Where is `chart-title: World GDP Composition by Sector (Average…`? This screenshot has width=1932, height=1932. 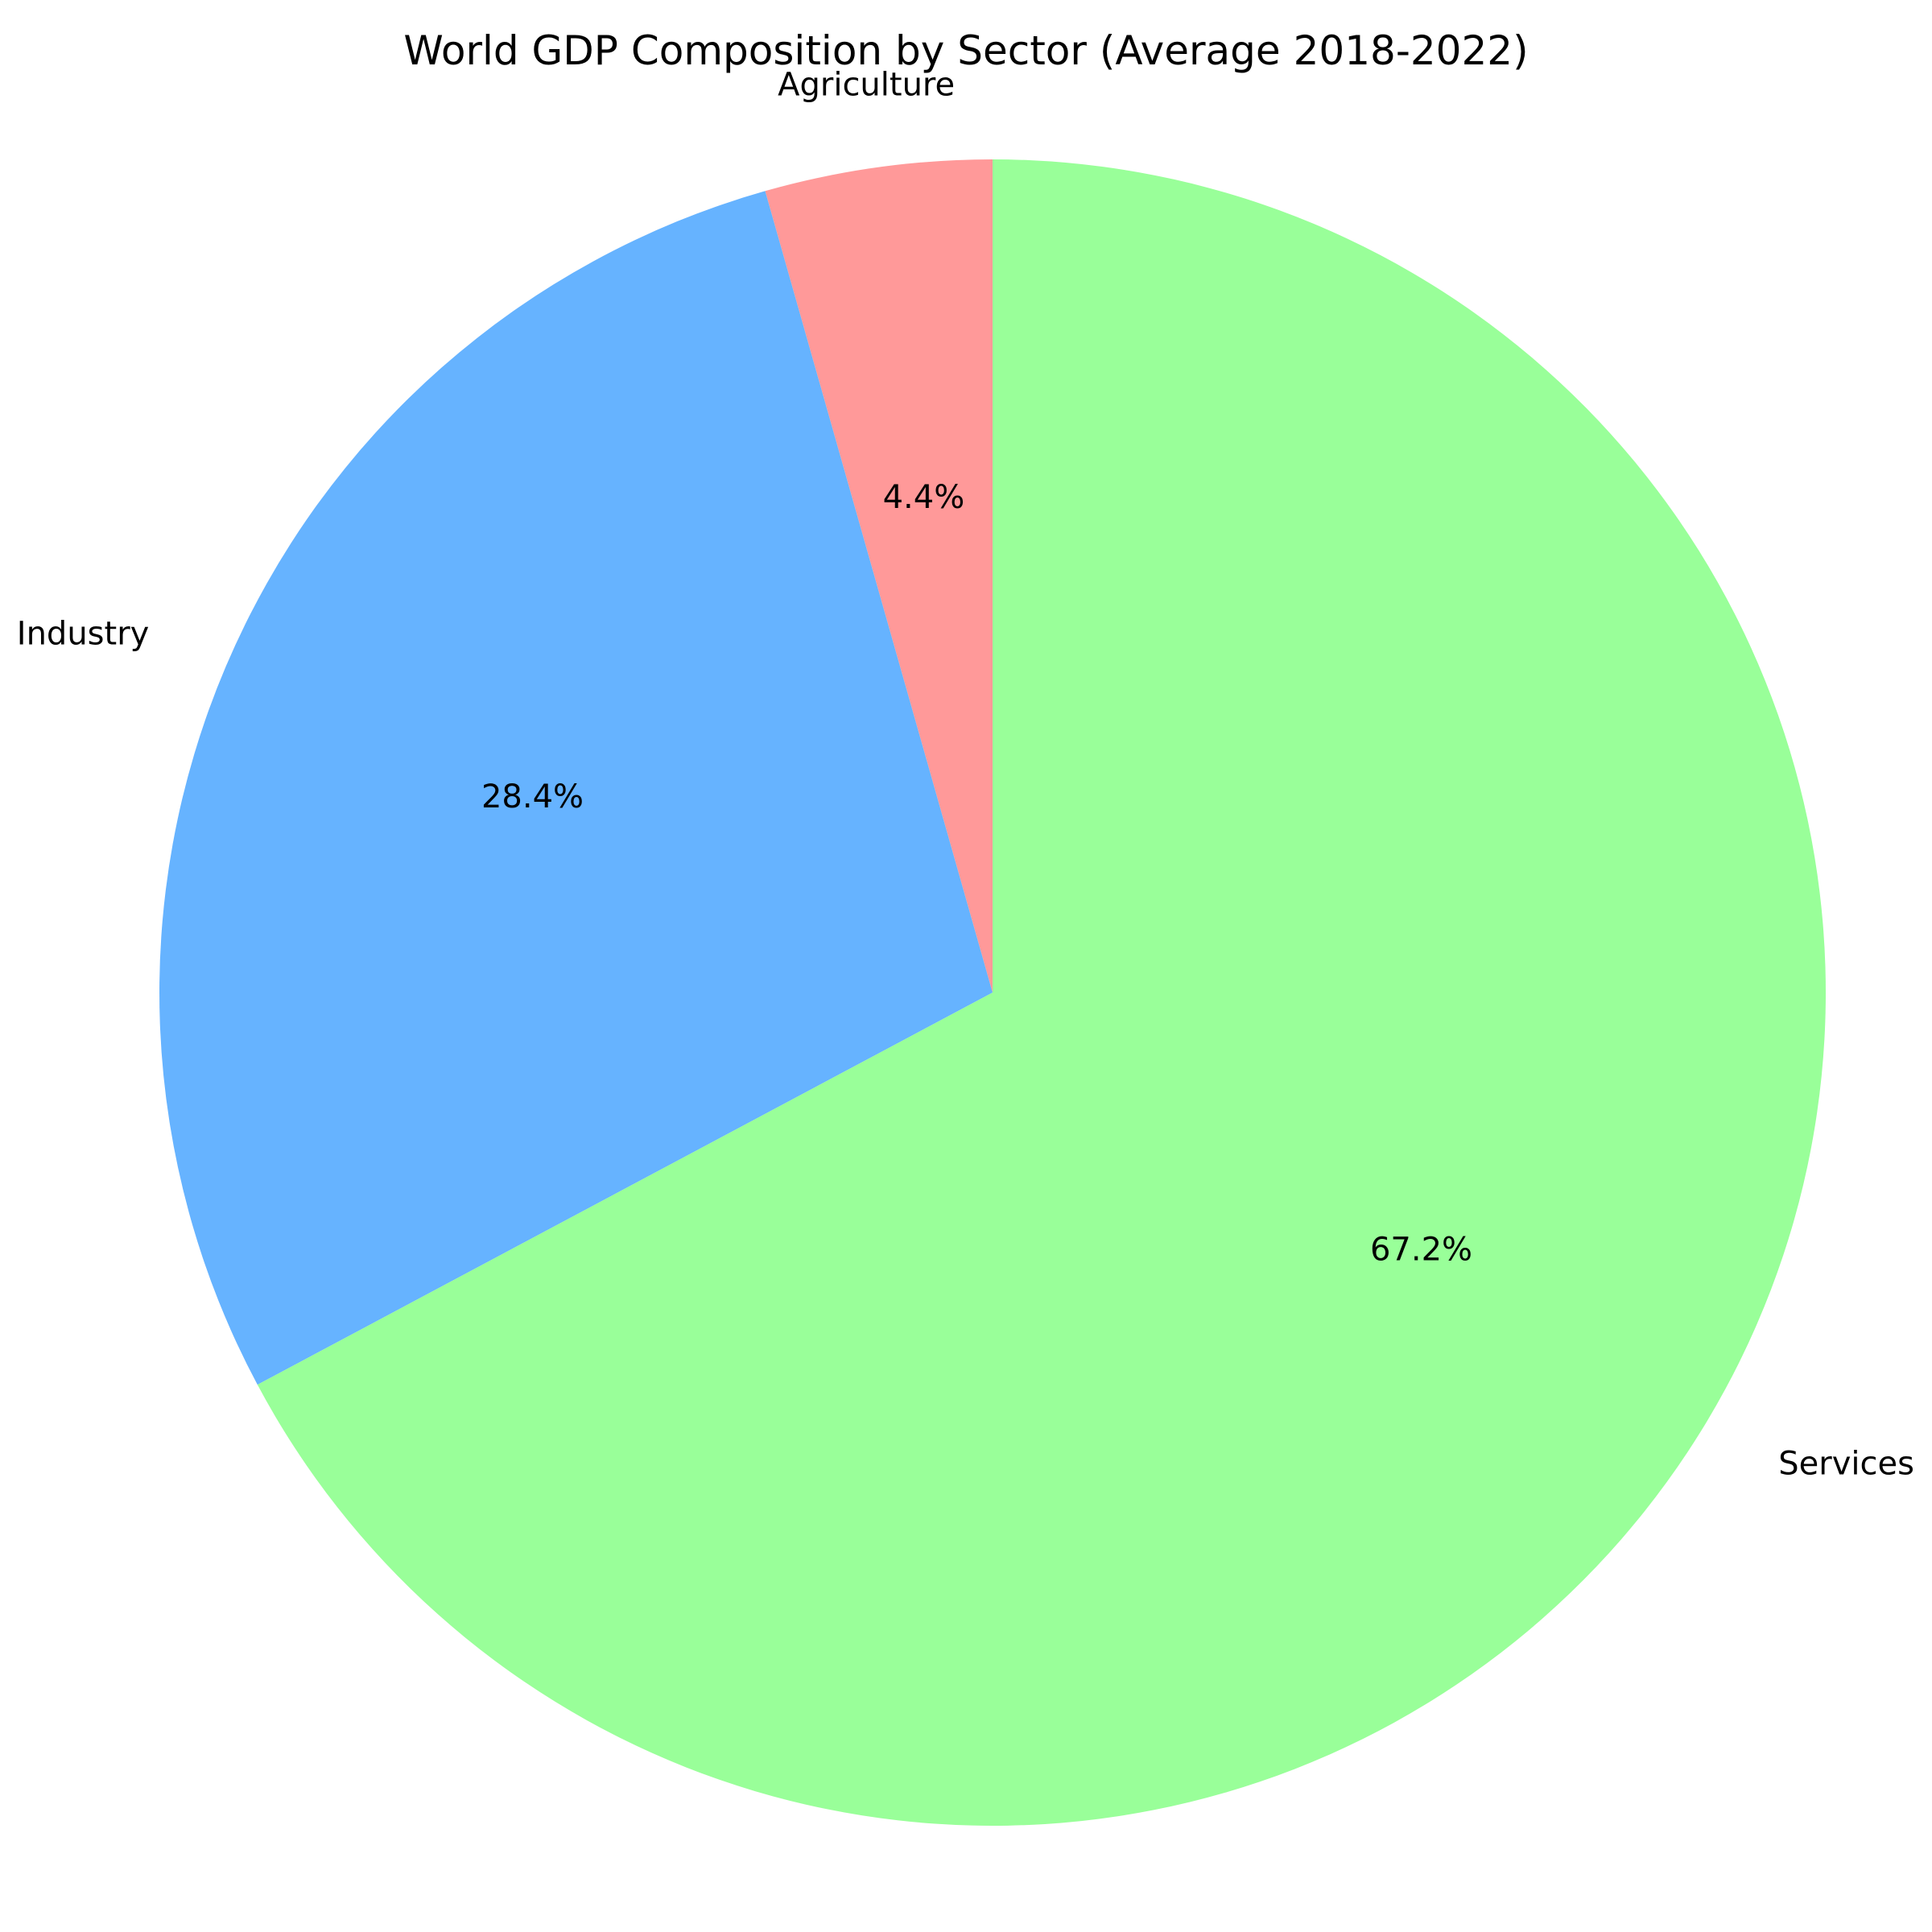
chart-title: World GDP Composition by Sector (Average… is located at coordinates (966, 50).